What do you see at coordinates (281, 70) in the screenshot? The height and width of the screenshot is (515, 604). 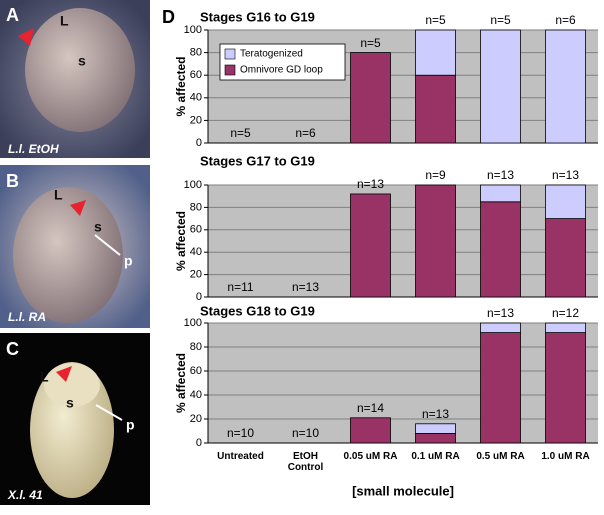 I see `legend-label: Omnivore GD loop` at bounding box center [281, 70].